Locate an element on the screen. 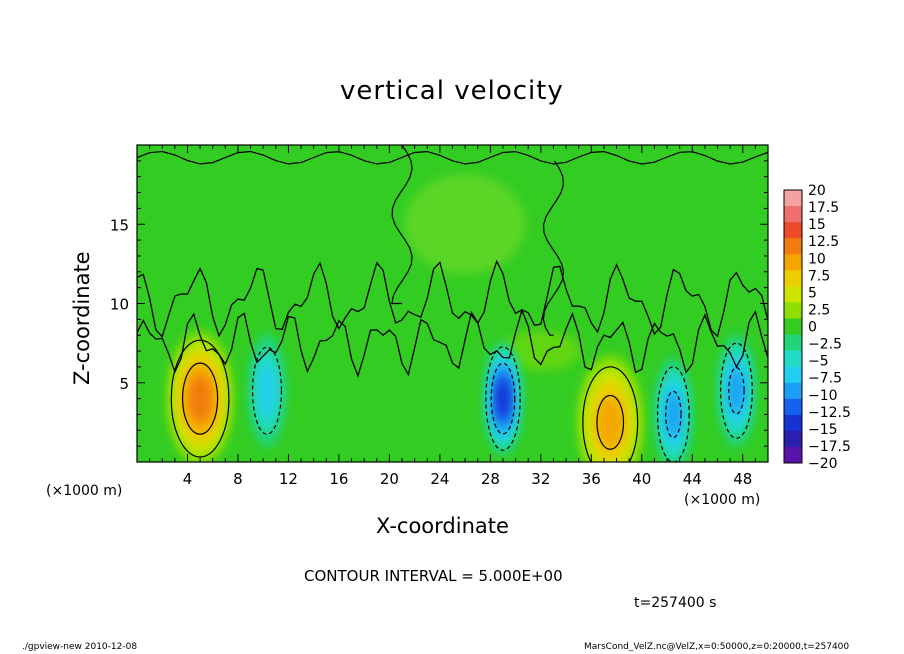 Image resolution: width=904 pixels, height=654 pixels. x-tick-label: 20 is located at coordinates (389, 479).